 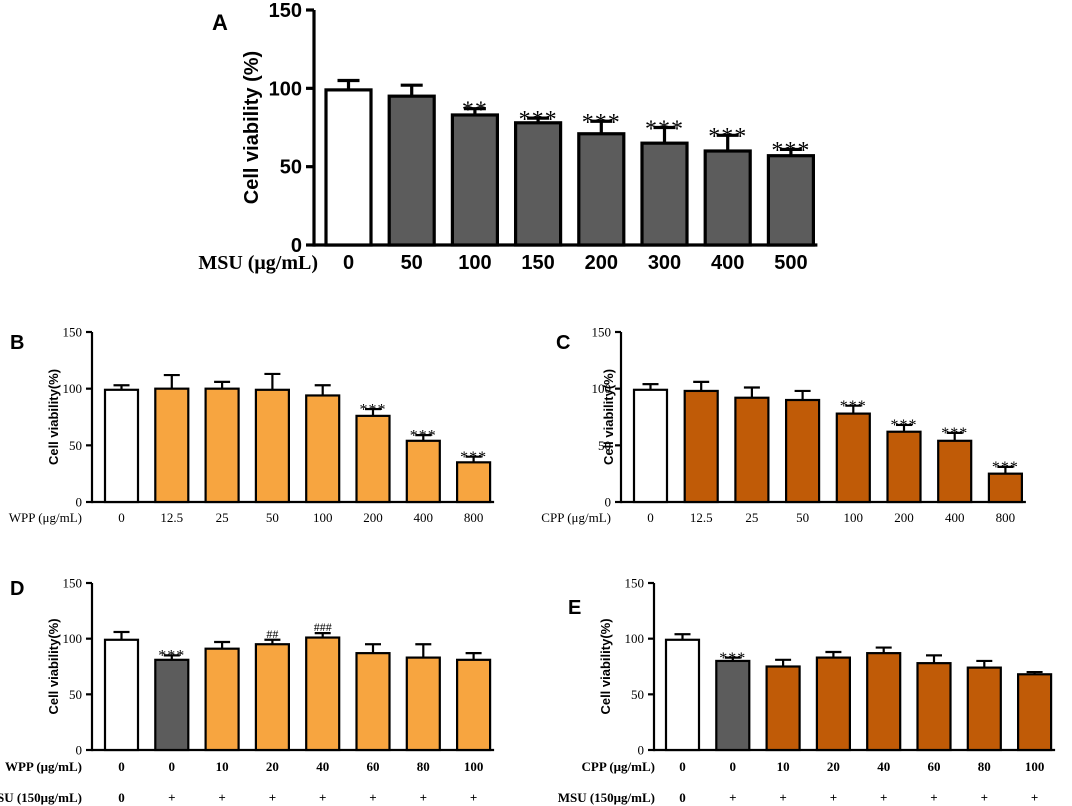 What do you see at coordinates (258, 263) in the screenshot?
I see `x-axis-label: MSU (μg/mL)` at bounding box center [258, 263].